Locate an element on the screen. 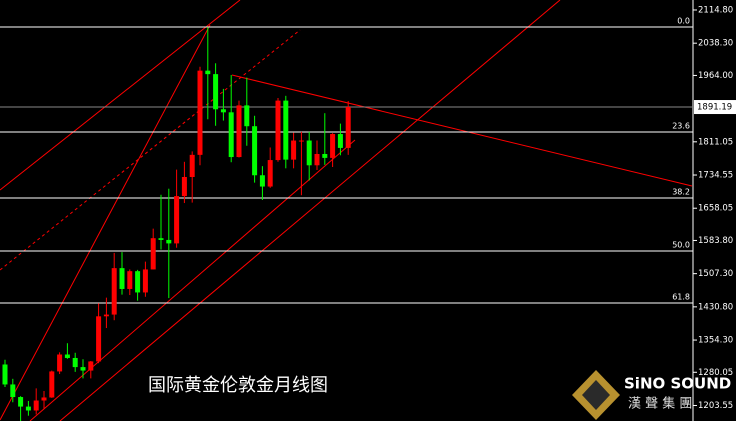 This screenshot has width=736, height=421. fib-label: 50.0 is located at coordinates (681, 244).